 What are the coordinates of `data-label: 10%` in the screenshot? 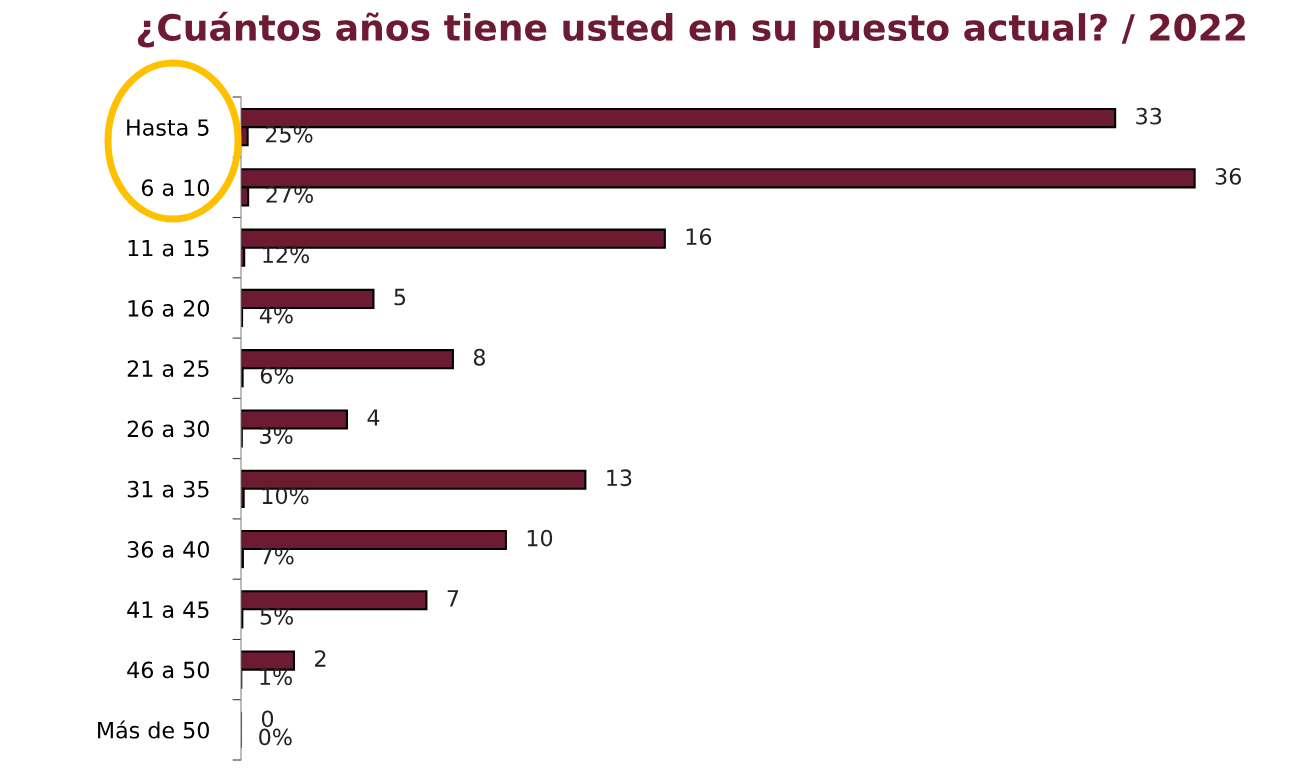 It's located at (285, 496).